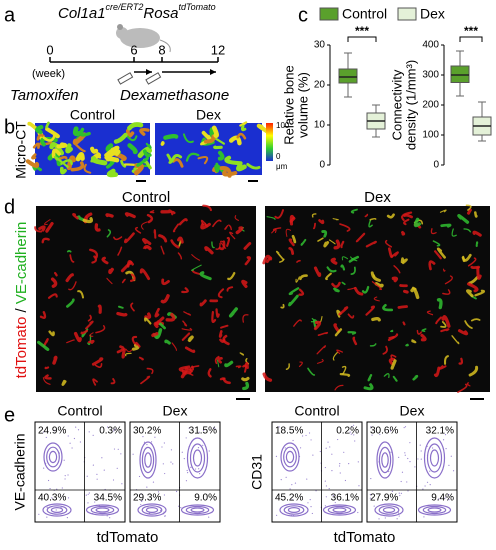 Image resolution: width=496 pixels, height=550 pixels. Describe the element at coordinates (440, 431) in the screenshot. I see `quadrant-percent: 32.1%` at that location.